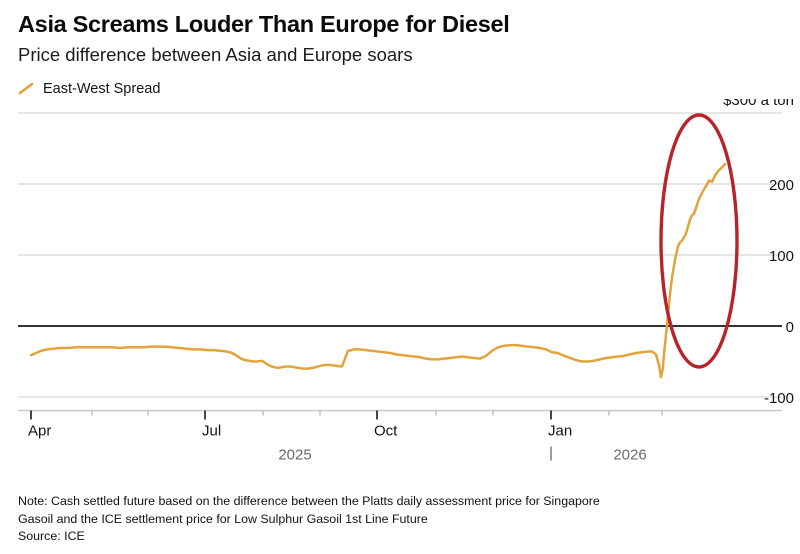 The height and width of the screenshot is (554, 800). Describe the element at coordinates (300, 430) in the screenshot. I see `x-axis-tick-labels: Apr Jul Oct Jan` at that location.